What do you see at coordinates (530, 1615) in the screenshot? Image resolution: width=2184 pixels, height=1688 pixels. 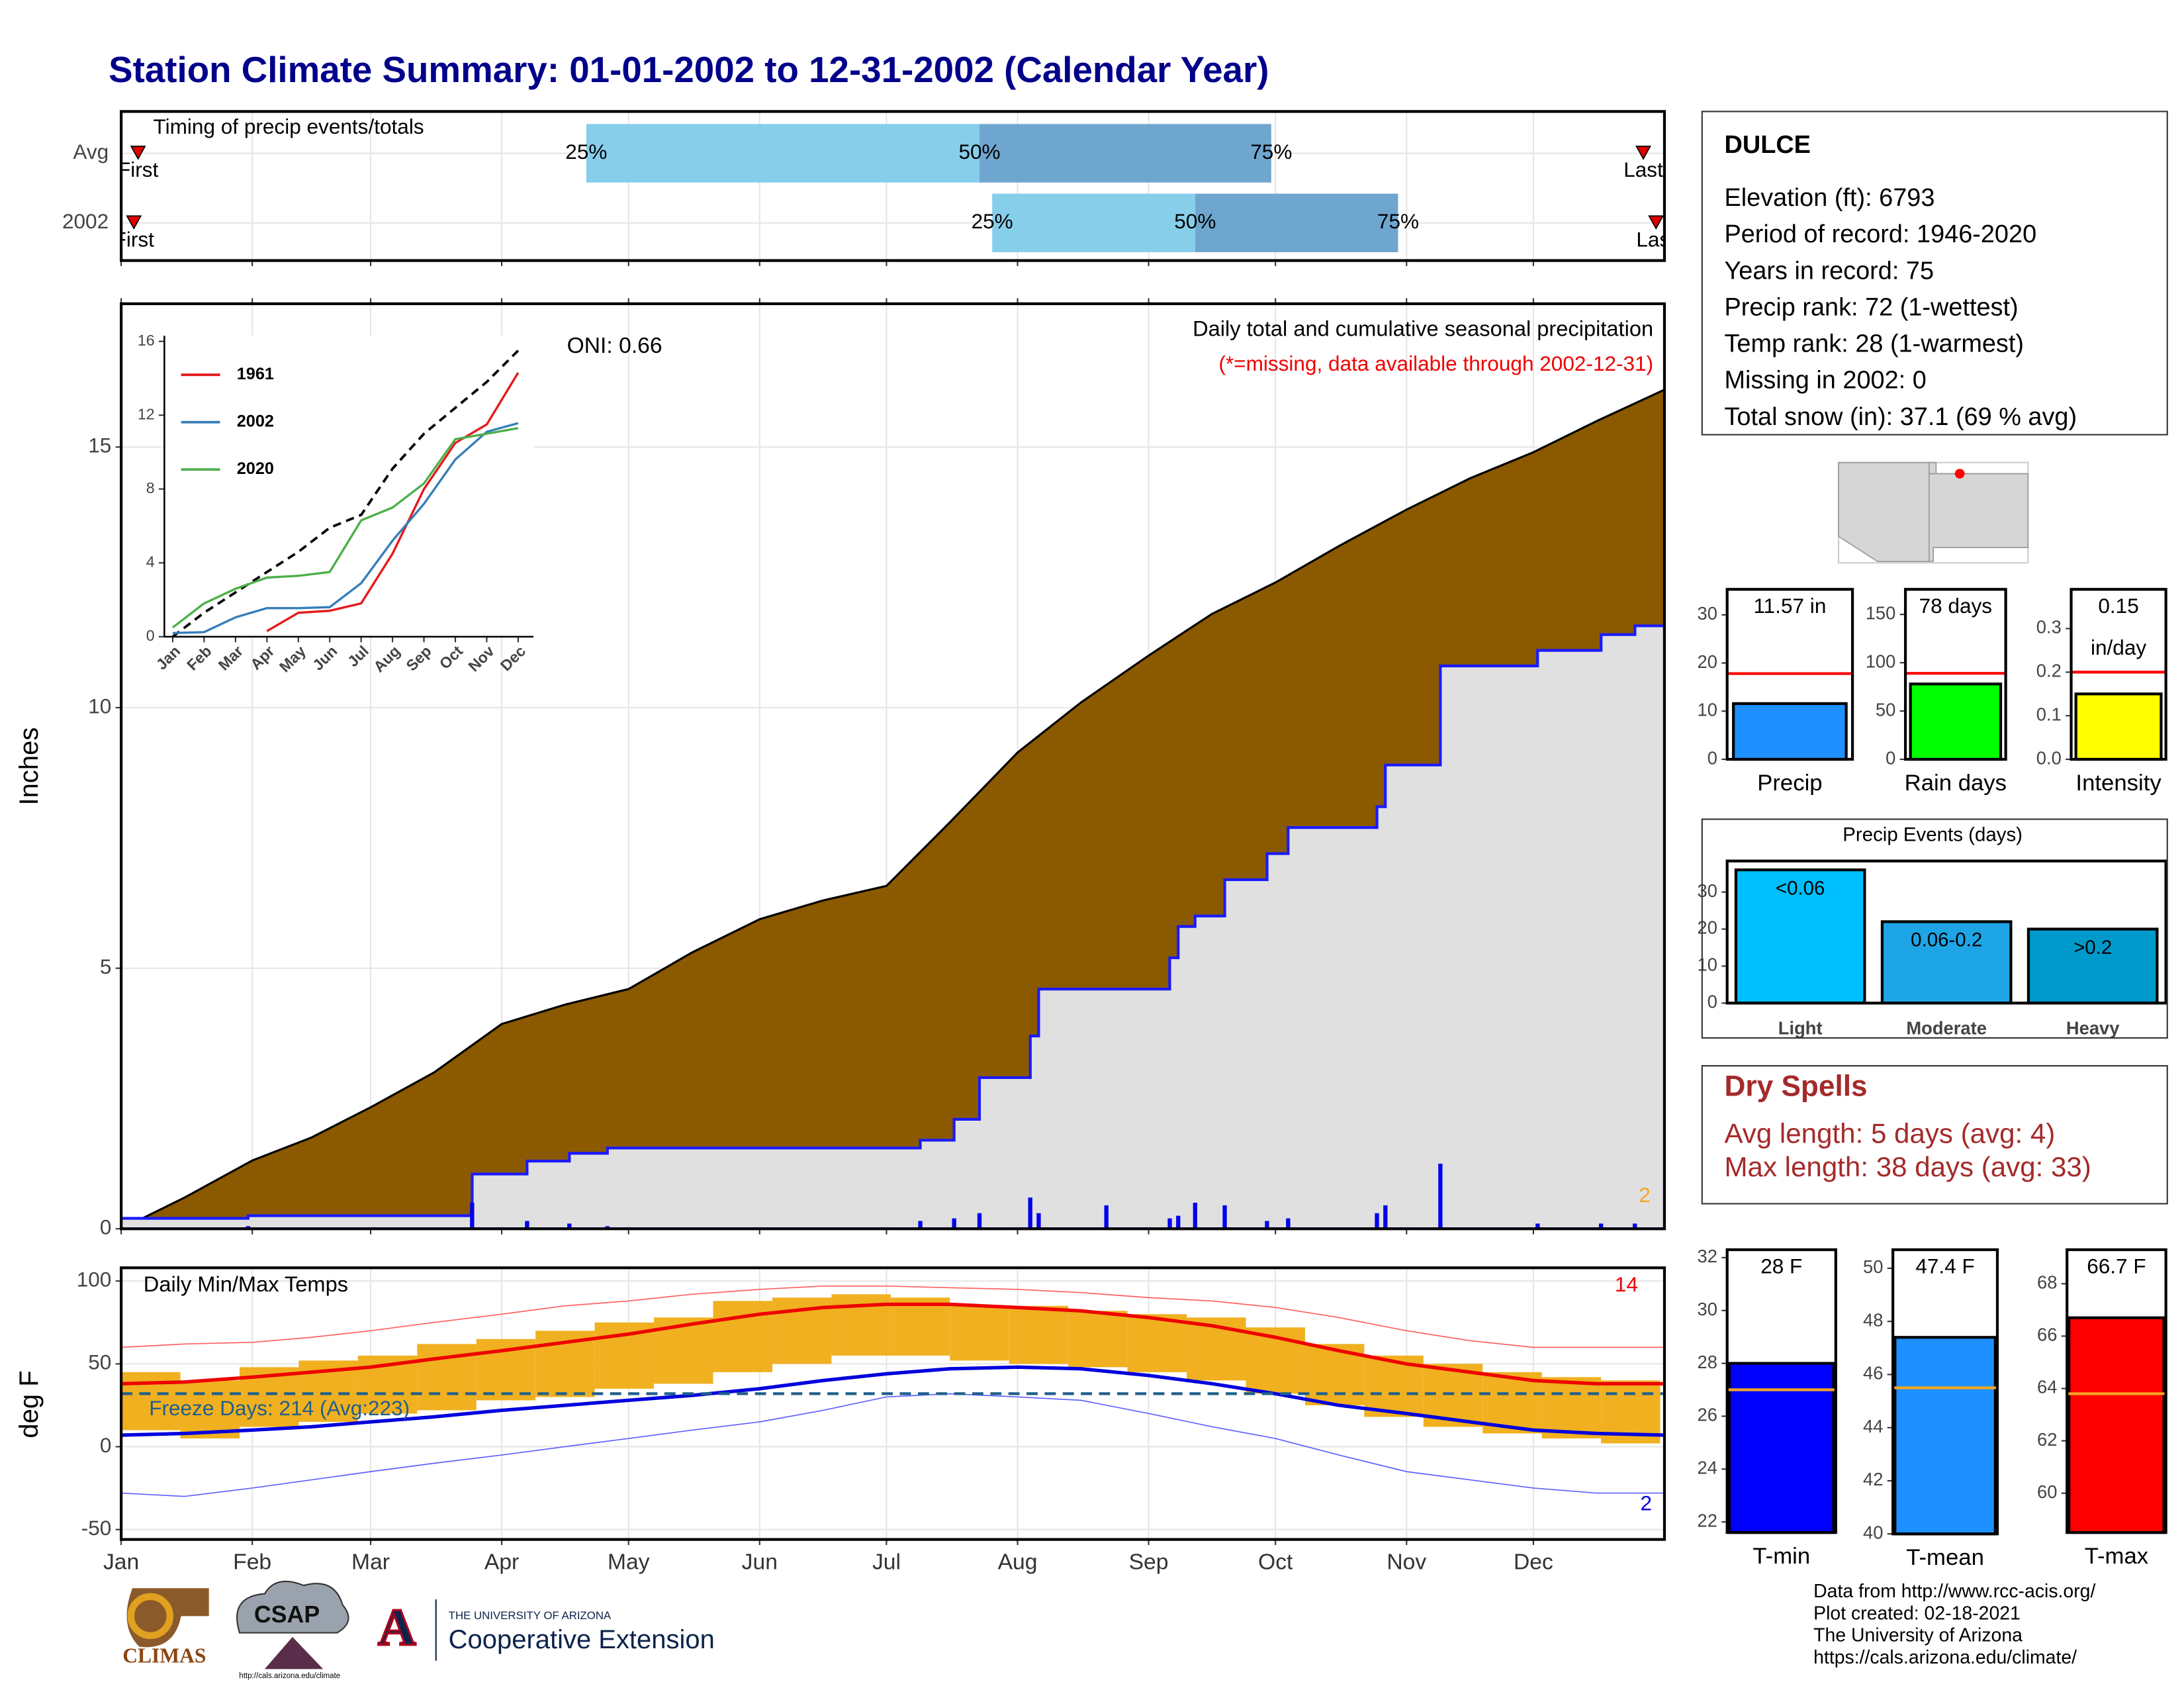 I see `logo-ua-line1: THE UNIVERSITY OF ARIZONA` at bounding box center [530, 1615].